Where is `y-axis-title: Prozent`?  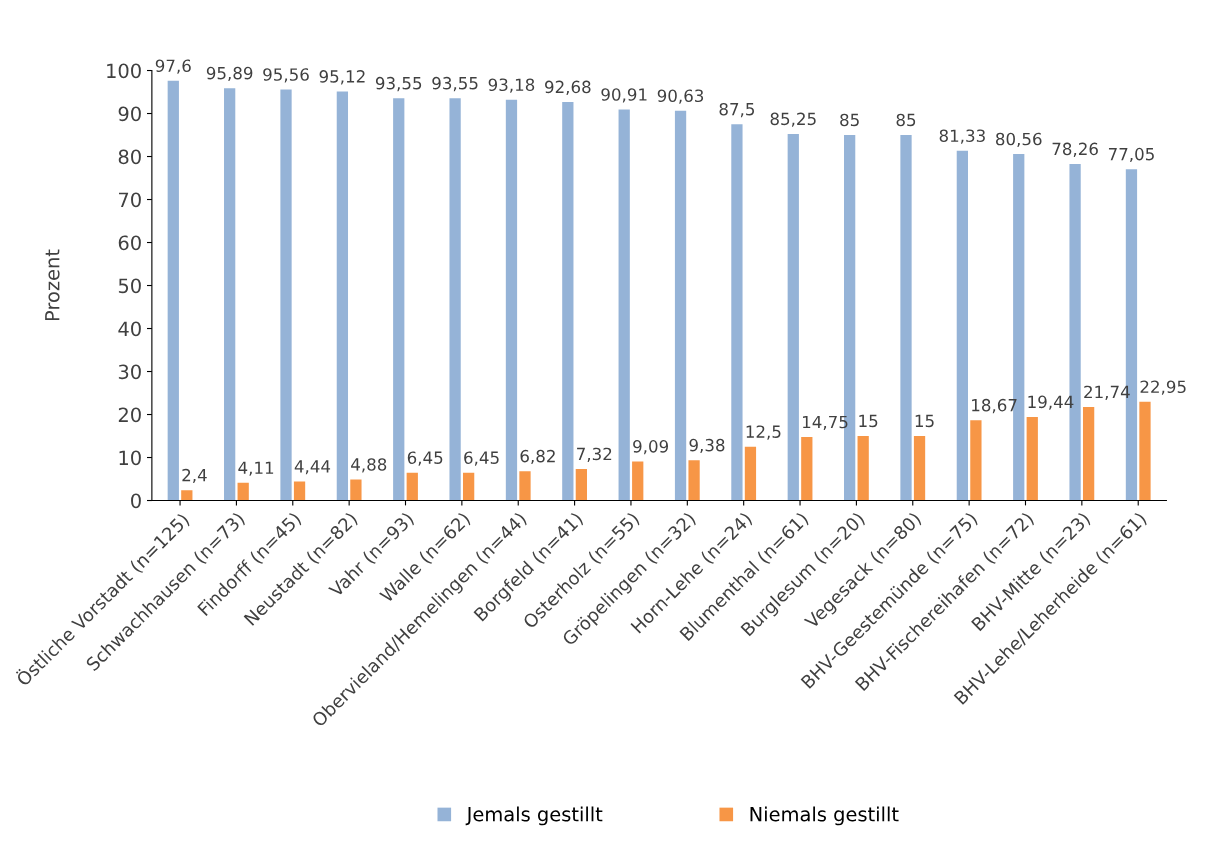
y-axis-title: Prozent is located at coordinates (52, 285).